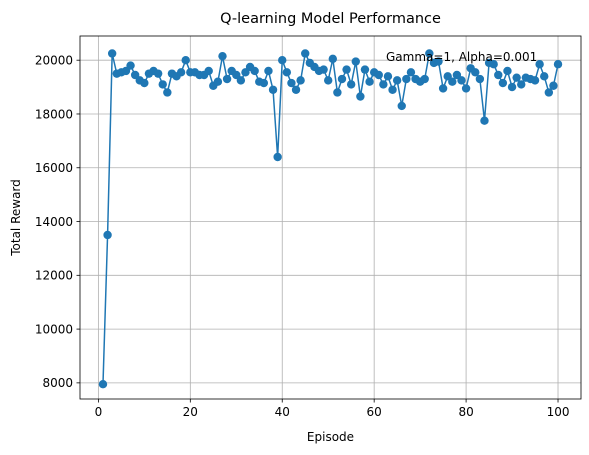 Image resolution: width=589 pixels, height=455 pixels. I want to click on chart-title: Q-learning Model Performance, so click(330, 19).